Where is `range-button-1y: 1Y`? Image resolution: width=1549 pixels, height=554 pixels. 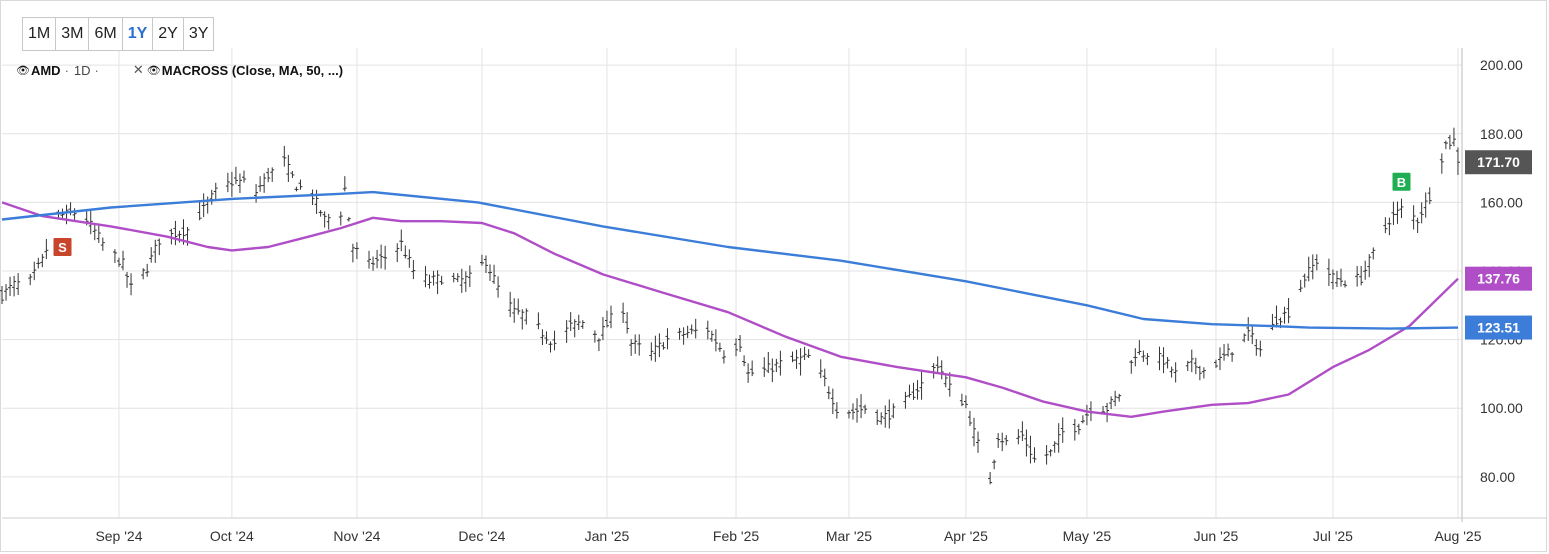 range-button-1y: 1Y is located at coordinates (138, 34).